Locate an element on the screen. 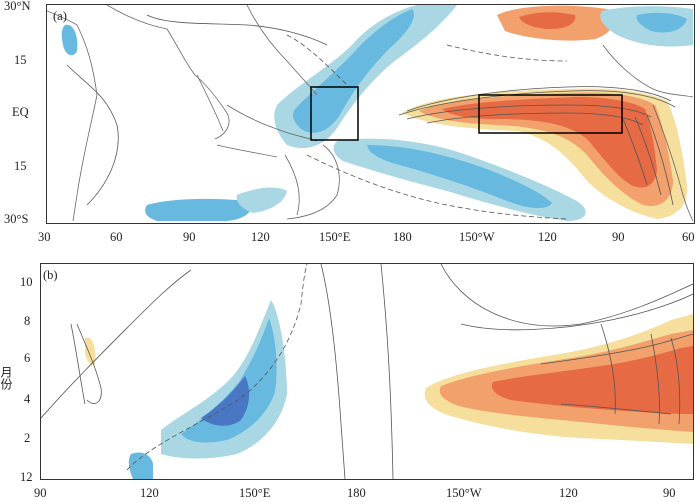  panel-a-xtick-4: 150°E is located at coordinates (335, 237).